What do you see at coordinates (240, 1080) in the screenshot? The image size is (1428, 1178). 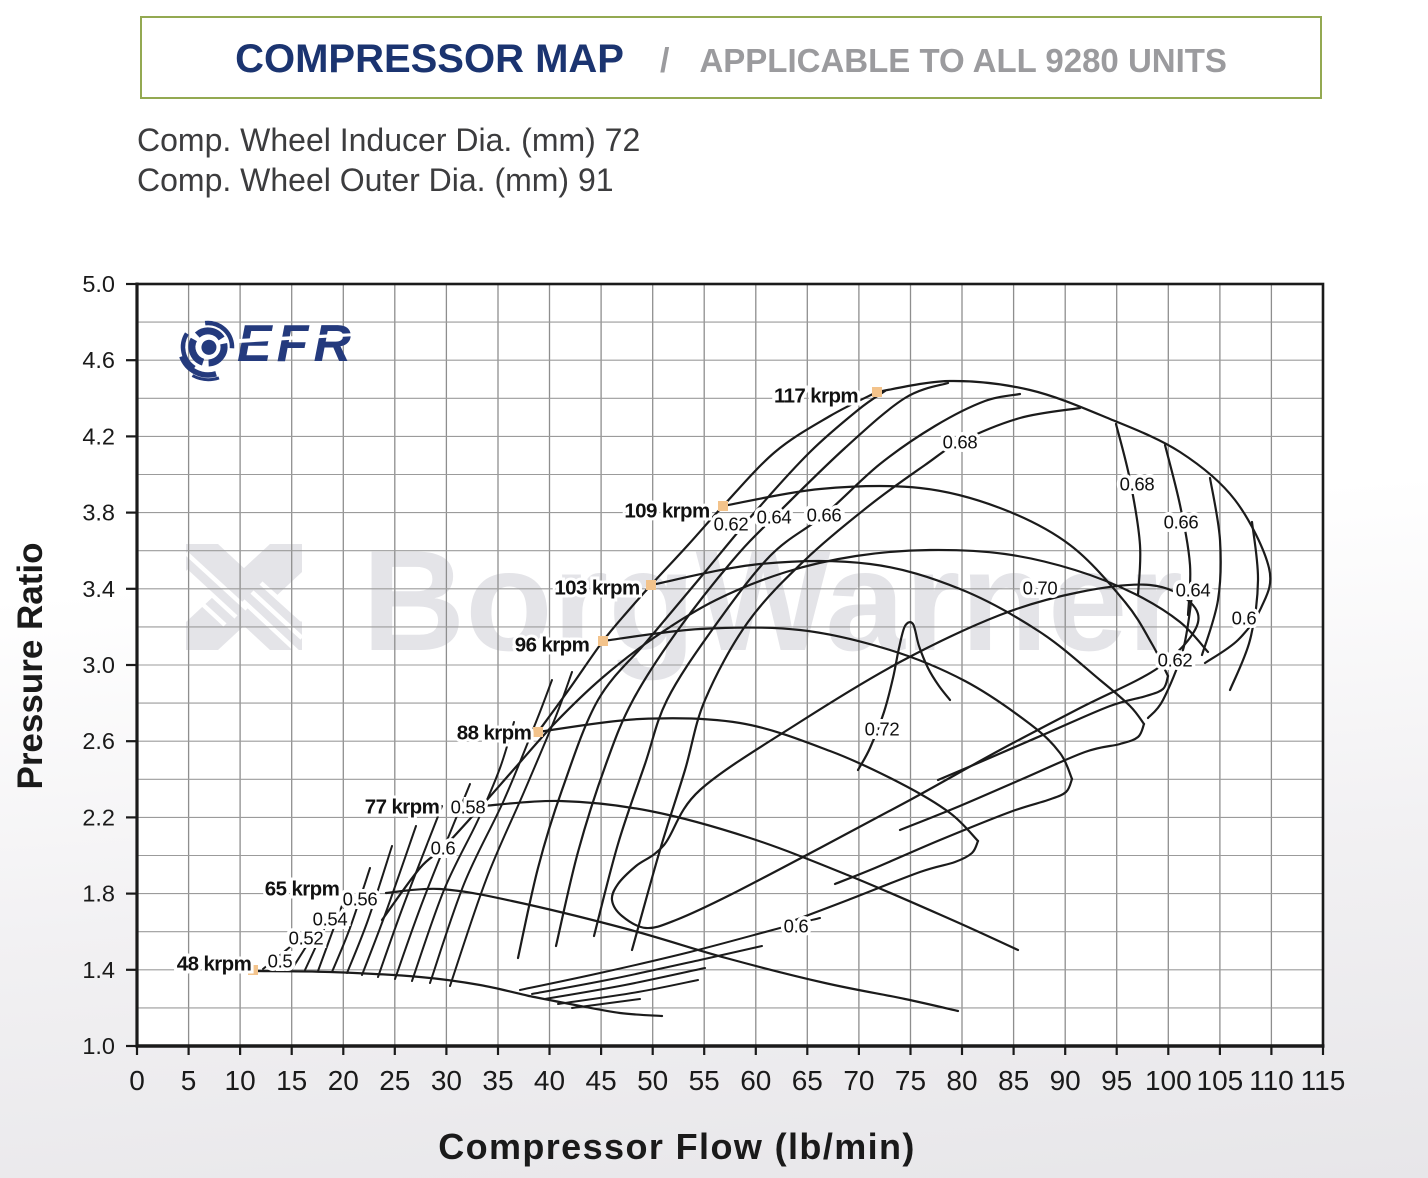 I see `svg-text: 10` at bounding box center [240, 1080].